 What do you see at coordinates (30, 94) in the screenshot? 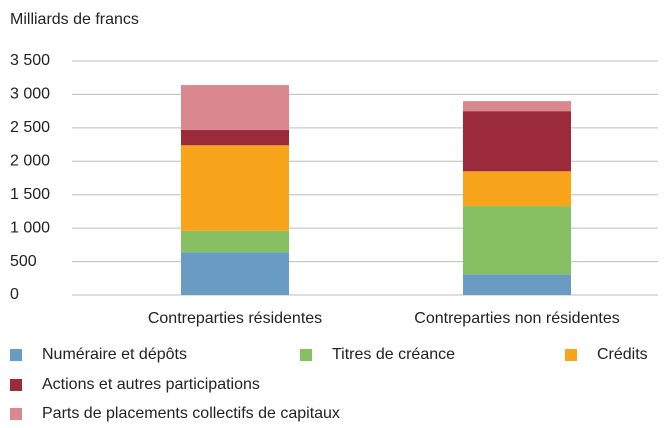
I see `y-tick-label: 3 000` at bounding box center [30, 94].